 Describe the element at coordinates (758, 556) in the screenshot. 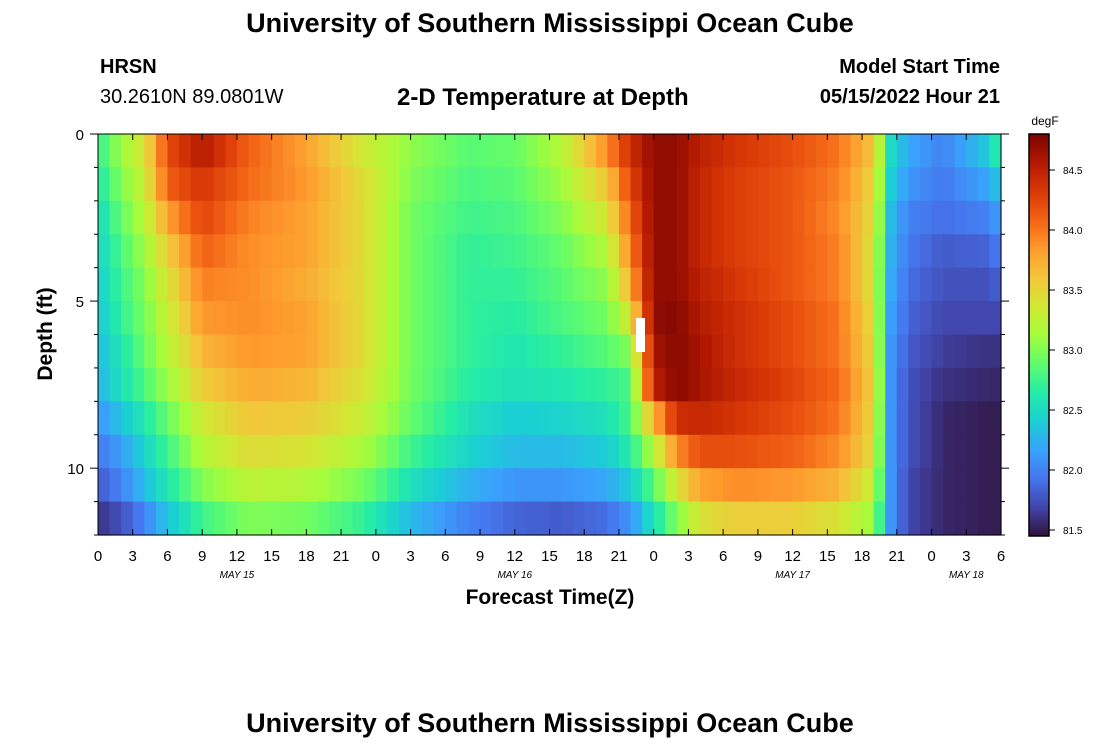

I see `x-tick-label: 9` at that location.